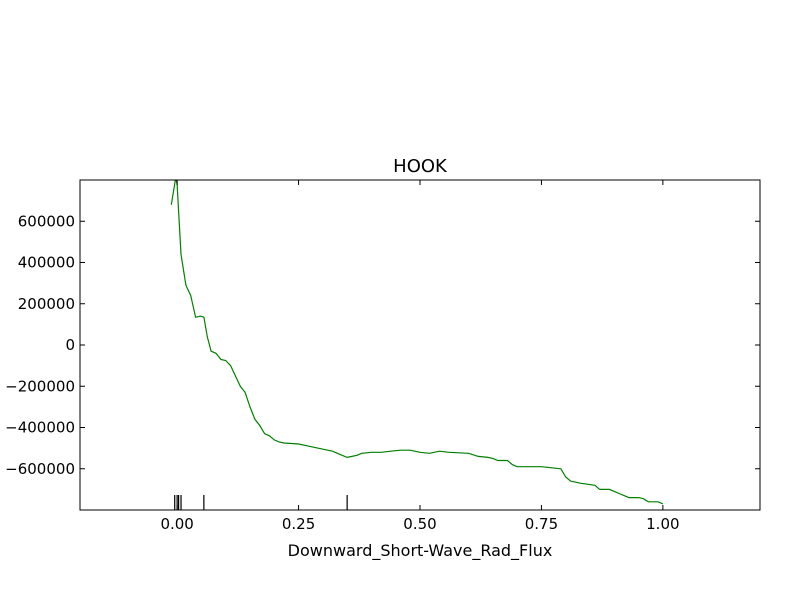 Image resolution: width=800 pixels, height=600 pixels. What do you see at coordinates (662, 524) in the screenshot?
I see `x-tick-label: 1.00` at bounding box center [662, 524].